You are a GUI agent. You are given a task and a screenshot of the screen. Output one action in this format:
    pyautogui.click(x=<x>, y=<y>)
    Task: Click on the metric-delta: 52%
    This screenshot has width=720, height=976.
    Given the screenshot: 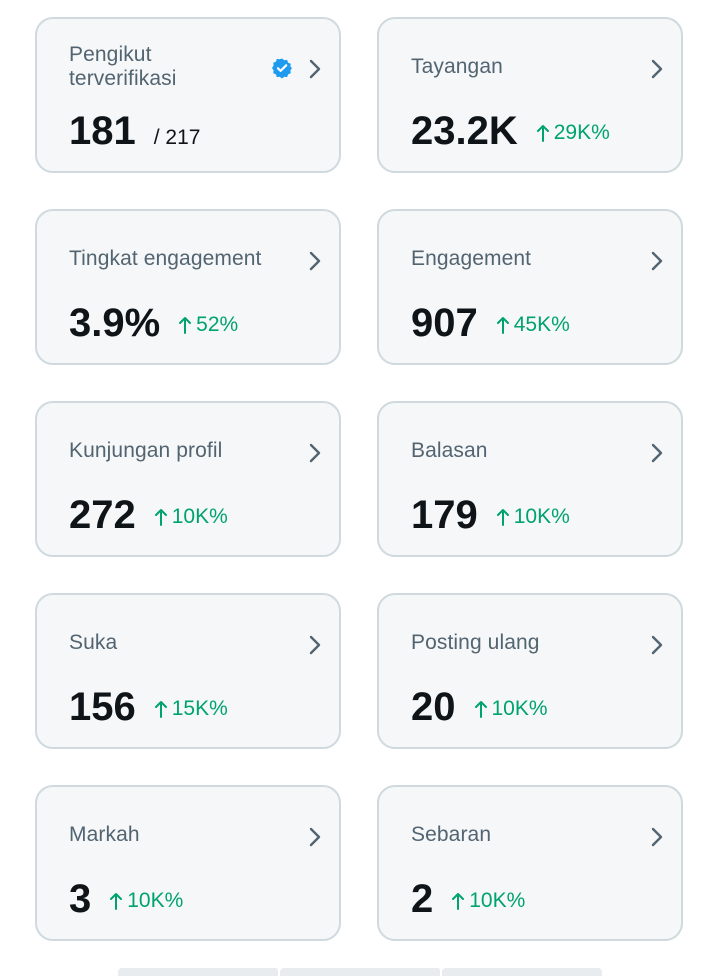 What is the action you would take?
    pyautogui.click(x=208, y=325)
    